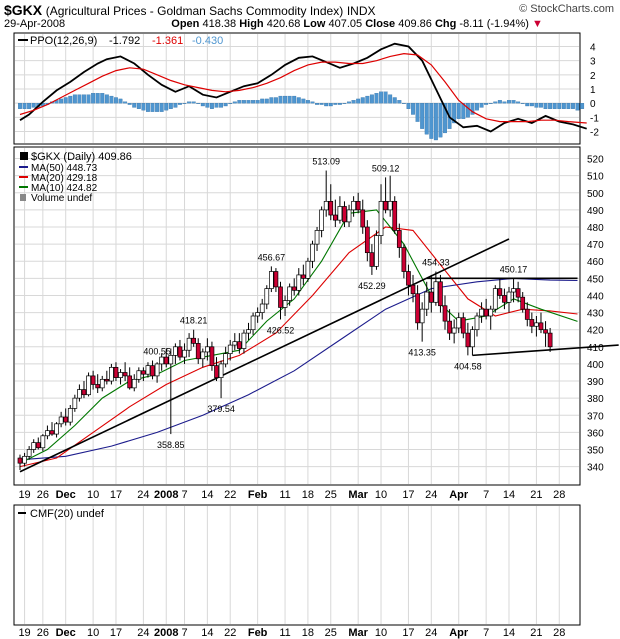  I want to click on x-tick-label-bottom: 22, so click(230, 633).